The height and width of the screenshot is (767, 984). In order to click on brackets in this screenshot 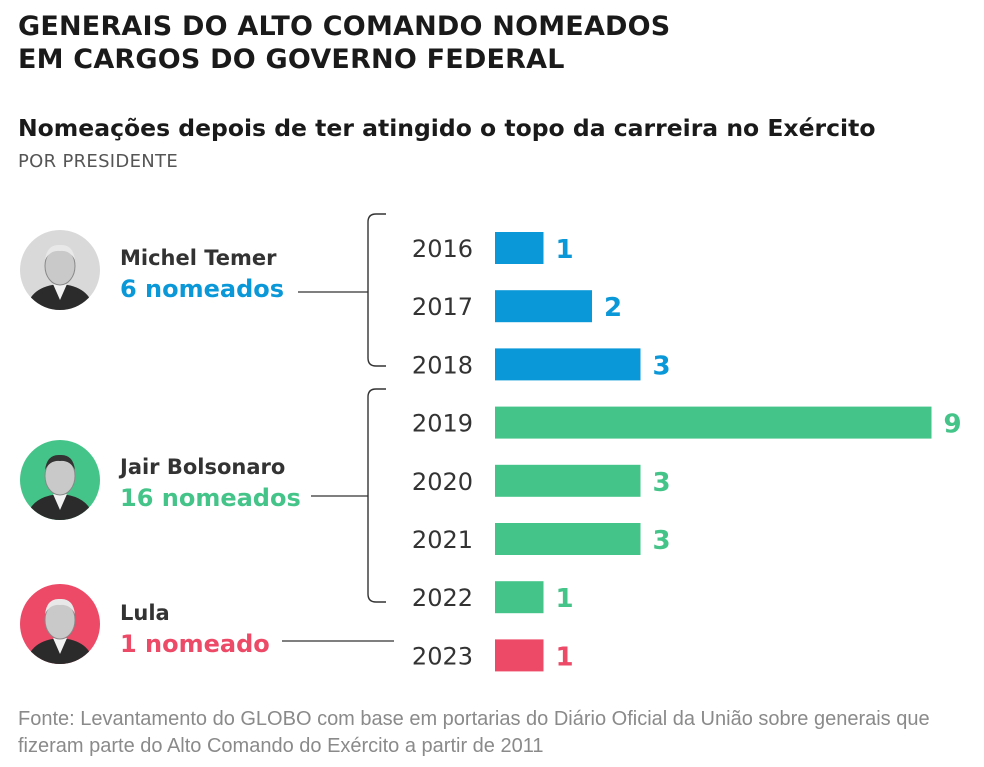, I will do `click(338, 427)`.